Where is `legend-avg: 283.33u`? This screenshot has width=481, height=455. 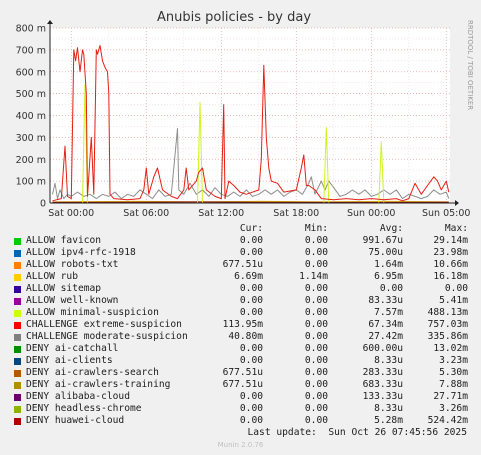
legend-avg: 283.33u is located at coordinates (382, 372).